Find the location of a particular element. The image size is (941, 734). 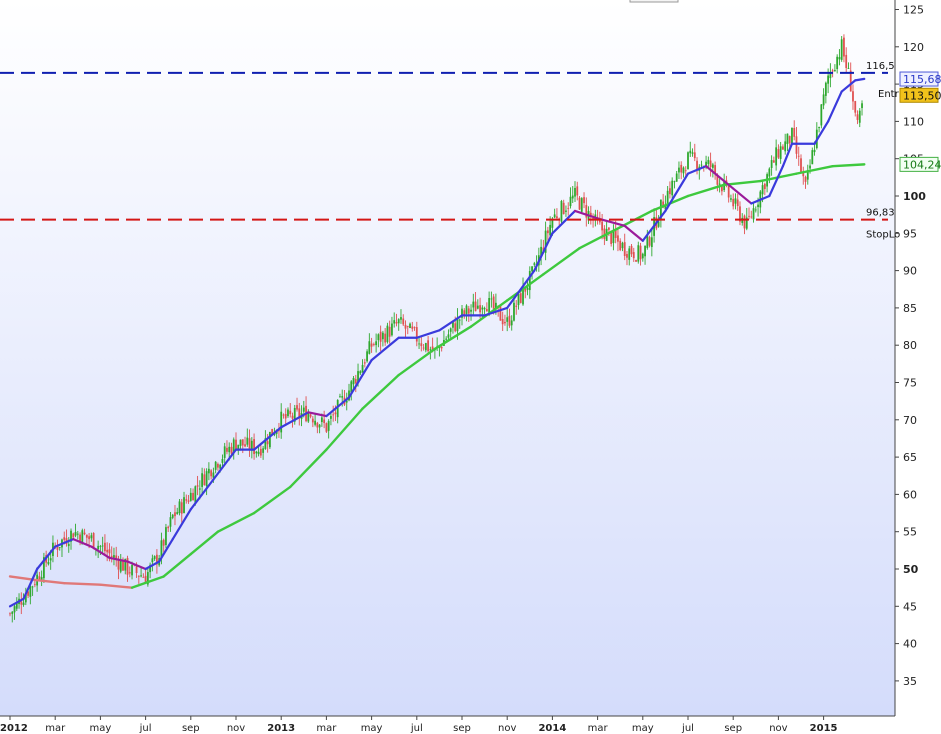

bottom-axis-background is located at coordinates (470, 725).